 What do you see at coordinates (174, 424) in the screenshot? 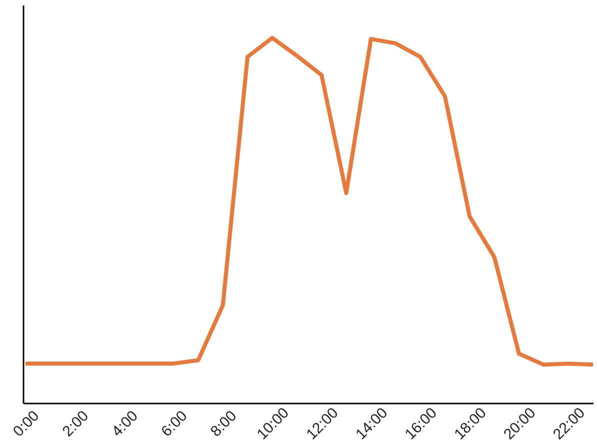
I see `x-tick-label: 6:00` at bounding box center [174, 424].